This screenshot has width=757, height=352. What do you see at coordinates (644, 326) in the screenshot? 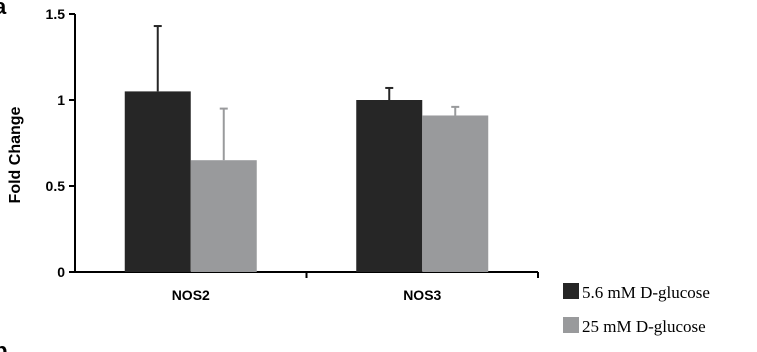
I see `legend-label: 25 mM D-glucose` at bounding box center [644, 326].